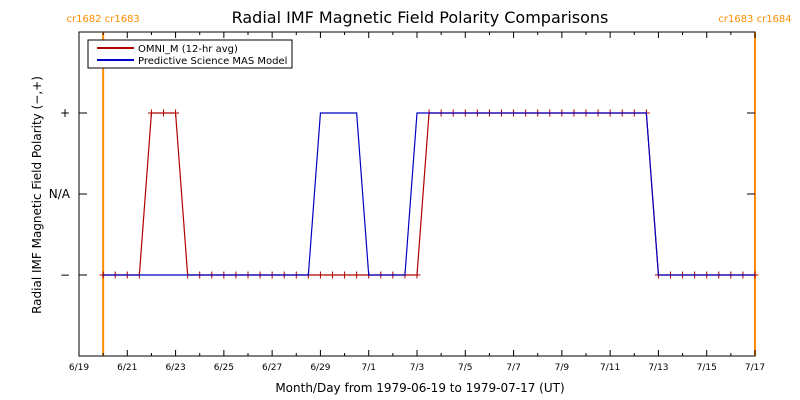 This screenshot has width=800, height=400. Describe the element at coordinates (60, 194) in the screenshot. I see `y-tick-label: N/A` at that location.